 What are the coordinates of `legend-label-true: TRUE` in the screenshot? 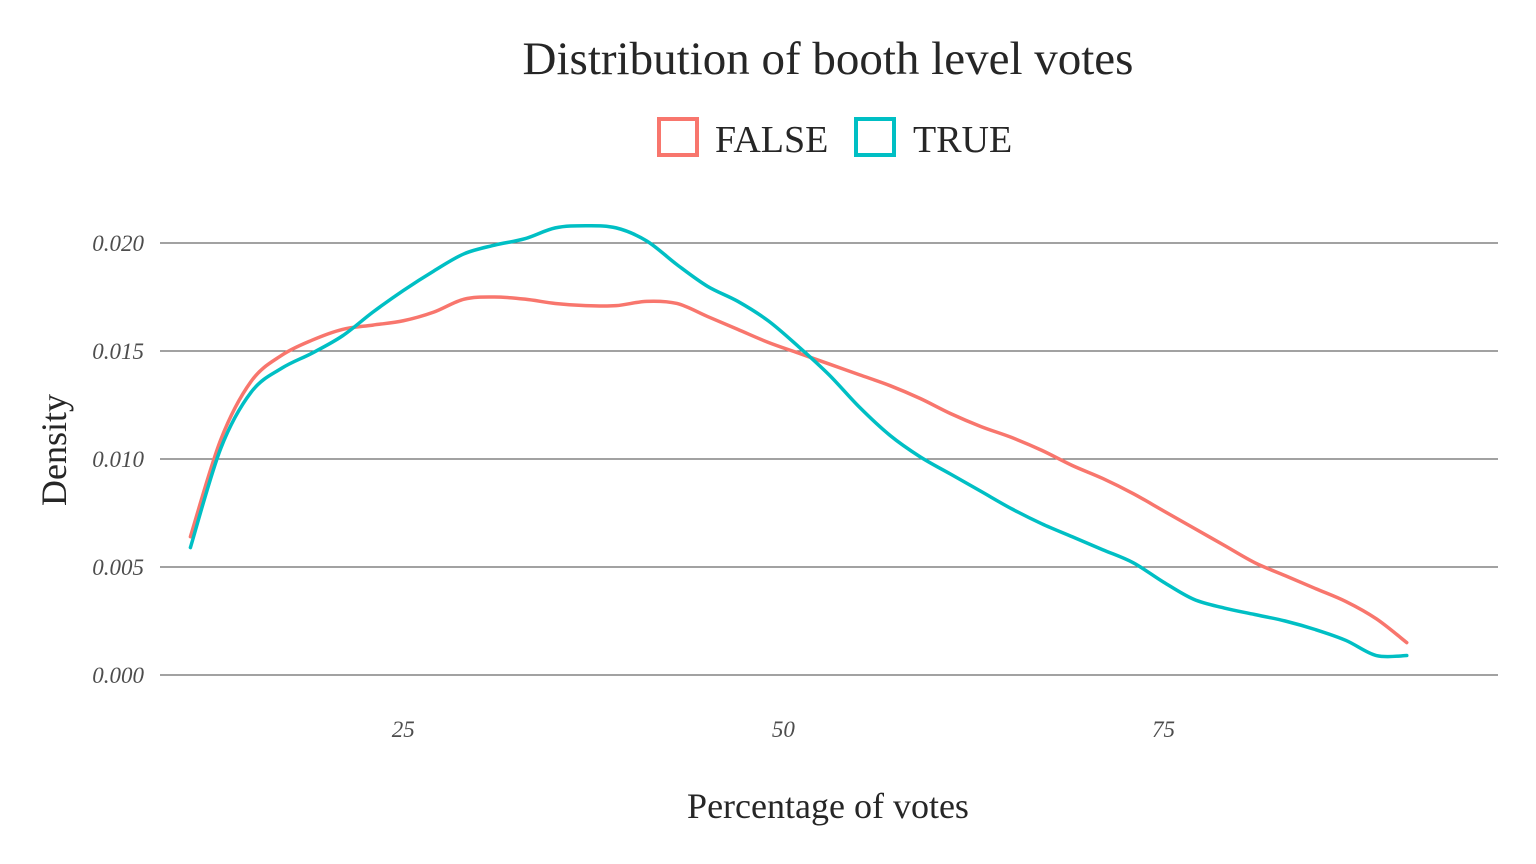 It's located at (962, 140).